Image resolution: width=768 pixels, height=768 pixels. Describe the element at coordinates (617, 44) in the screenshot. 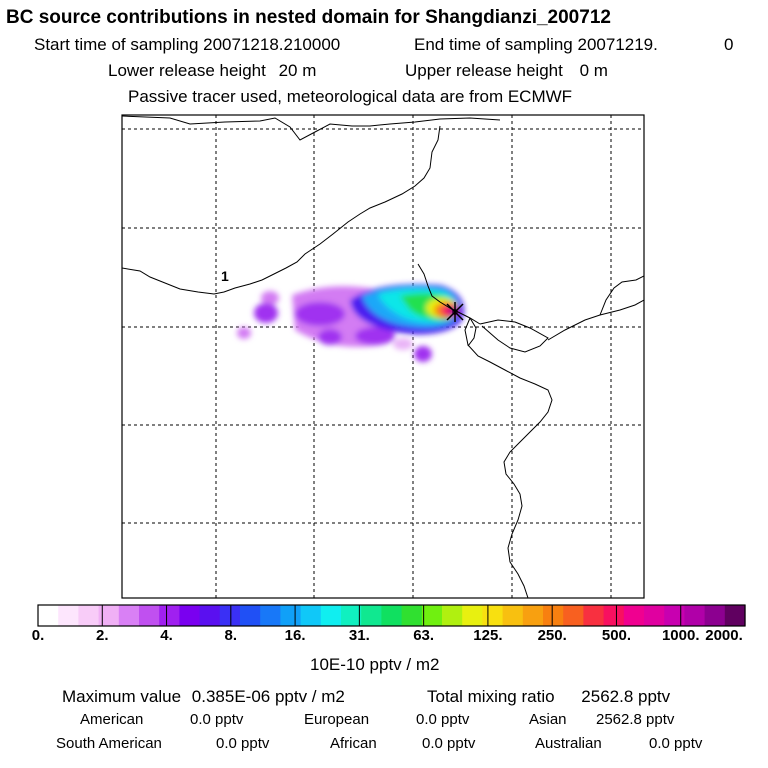

I see `end-time-value: 20071219.` at that location.